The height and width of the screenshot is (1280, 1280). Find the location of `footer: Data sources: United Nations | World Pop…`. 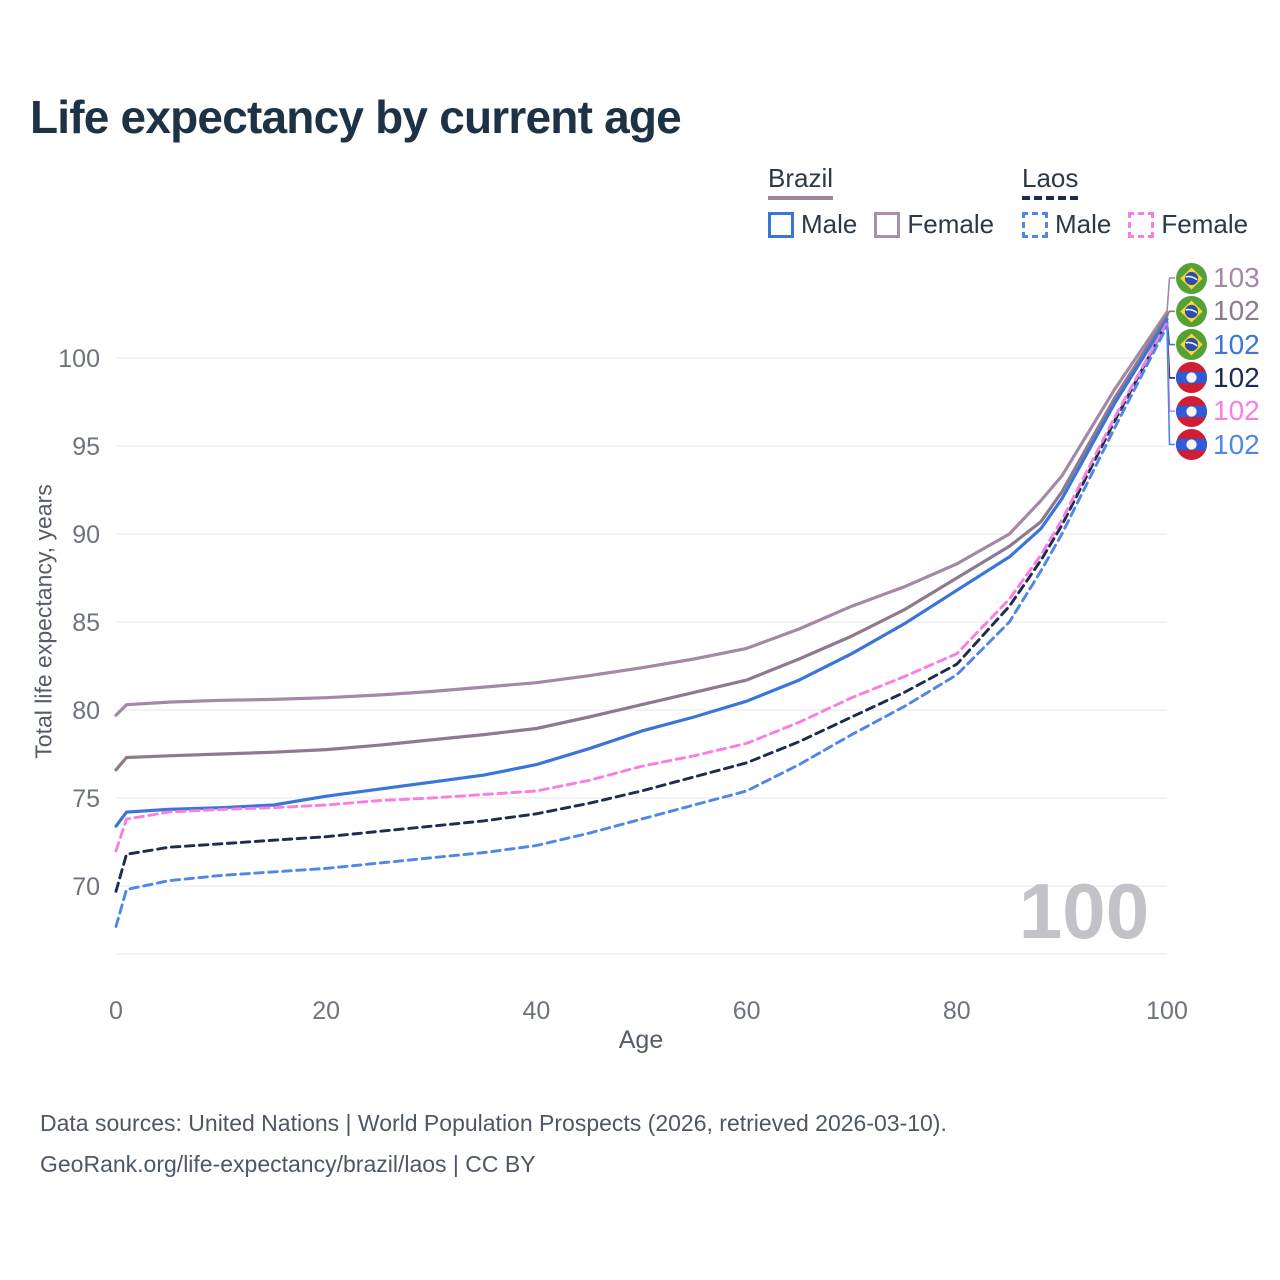

footer: Data sources: United Nations | World Pop… is located at coordinates (493, 1144).